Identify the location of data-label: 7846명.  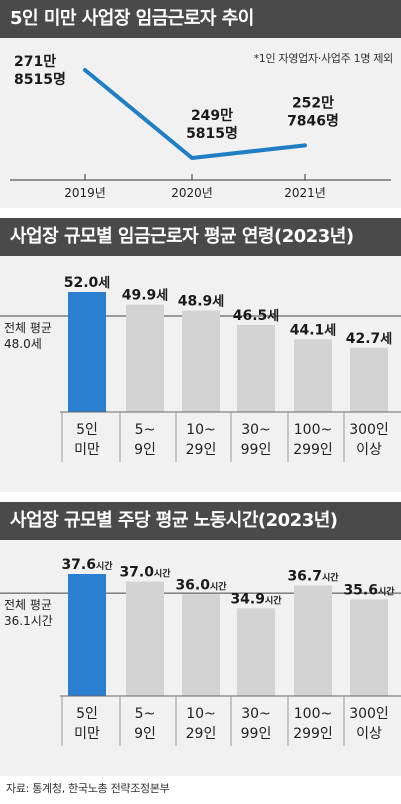
(313, 120).